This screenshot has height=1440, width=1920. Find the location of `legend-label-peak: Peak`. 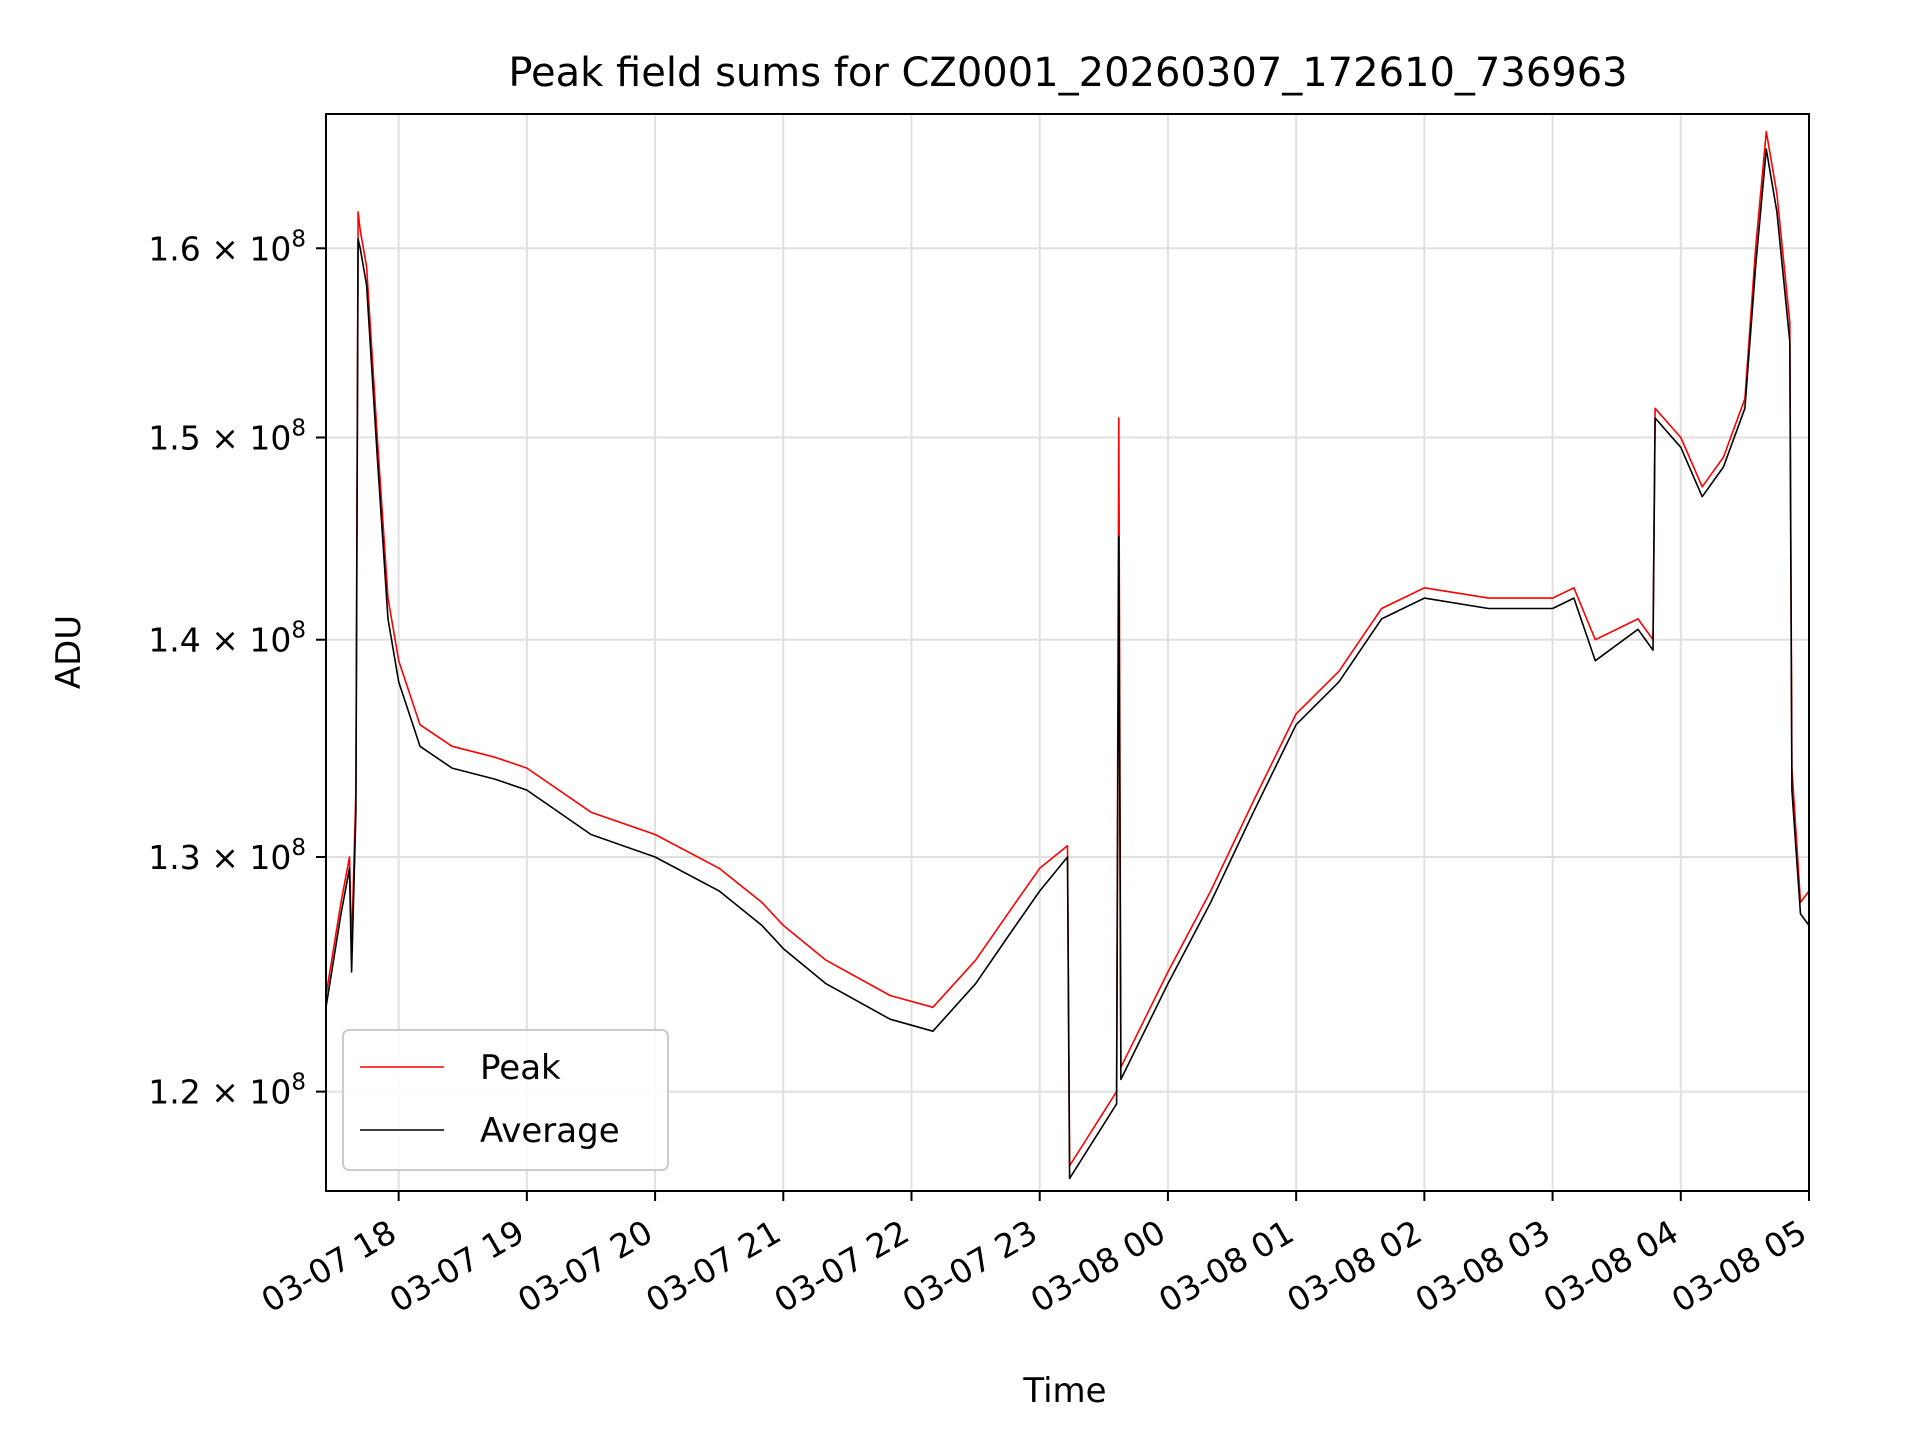

legend-label-peak: Peak is located at coordinates (520, 1068).